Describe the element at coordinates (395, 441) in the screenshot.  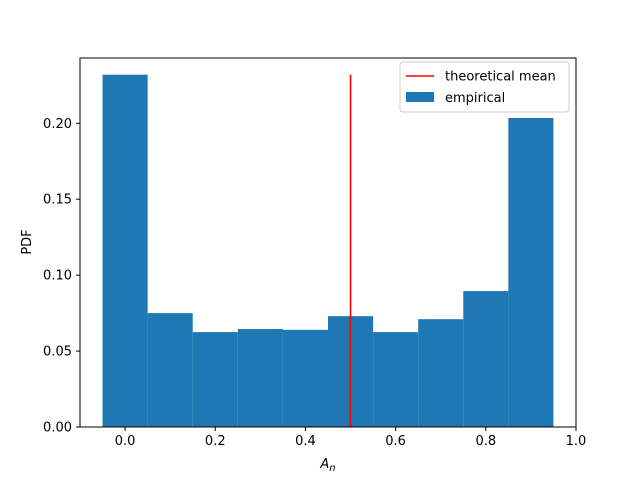
I see `x-tick-label: 0.6` at that location.